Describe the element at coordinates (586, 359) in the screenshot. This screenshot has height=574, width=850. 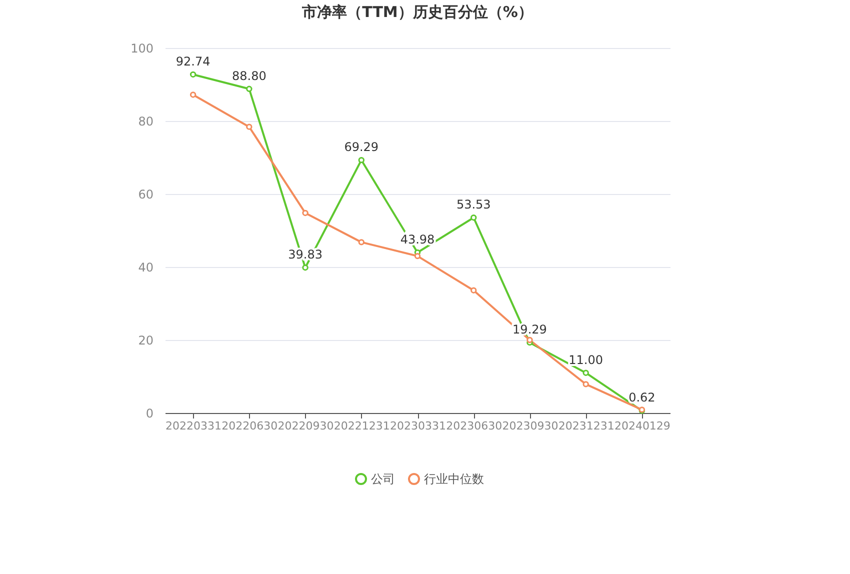
I see `data-label: 11.00` at that location.